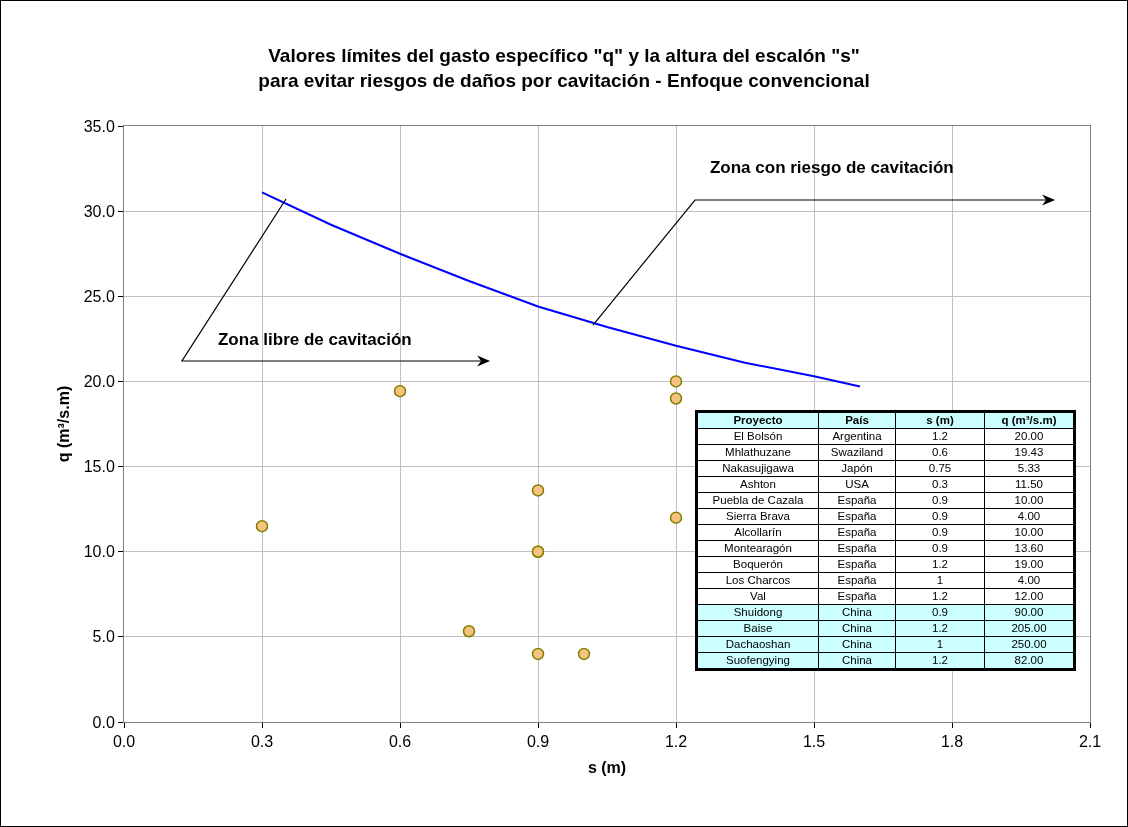 The height and width of the screenshot is (827, 1128). Describe the element at coordinates (757, 500) in the screenshot. I see `annotation: Puebla de Cazala` at that location.